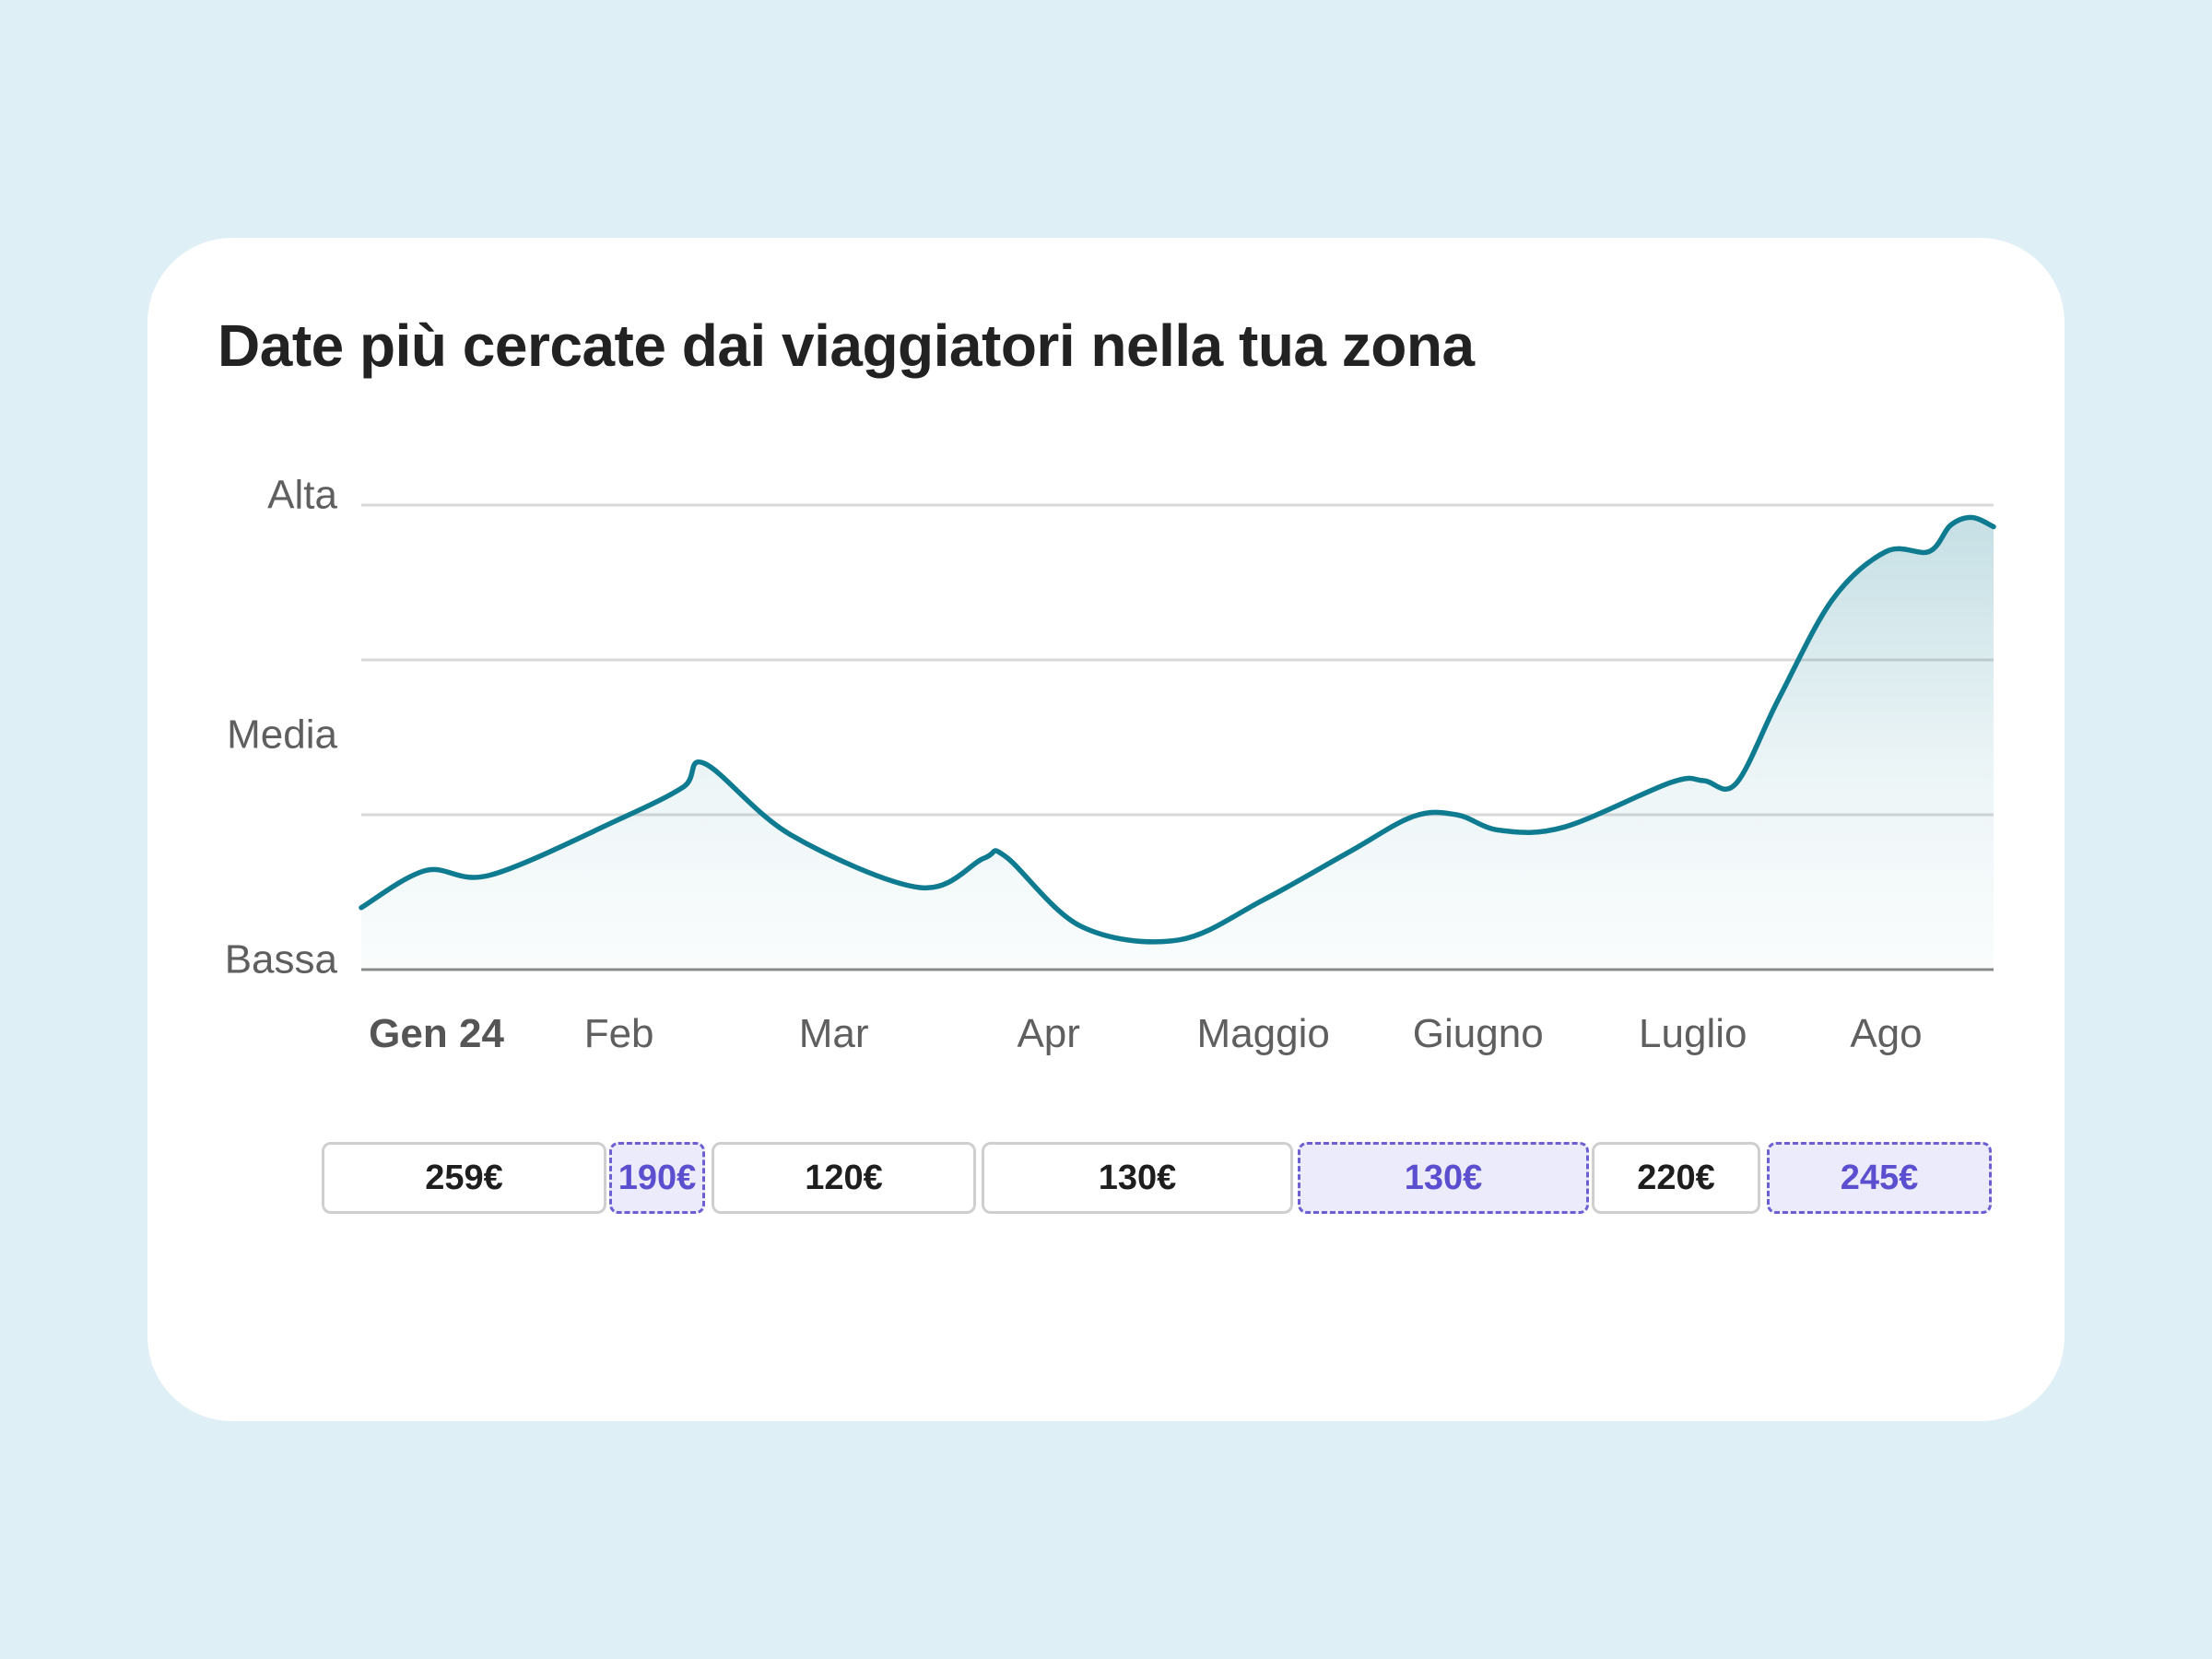 The height and width of the screenshot is (1659, 2212). What do you see at coordinates (281, 959) in the screenshot?
I see `y-level-label: Bassa` at bounding box center [281, 959].